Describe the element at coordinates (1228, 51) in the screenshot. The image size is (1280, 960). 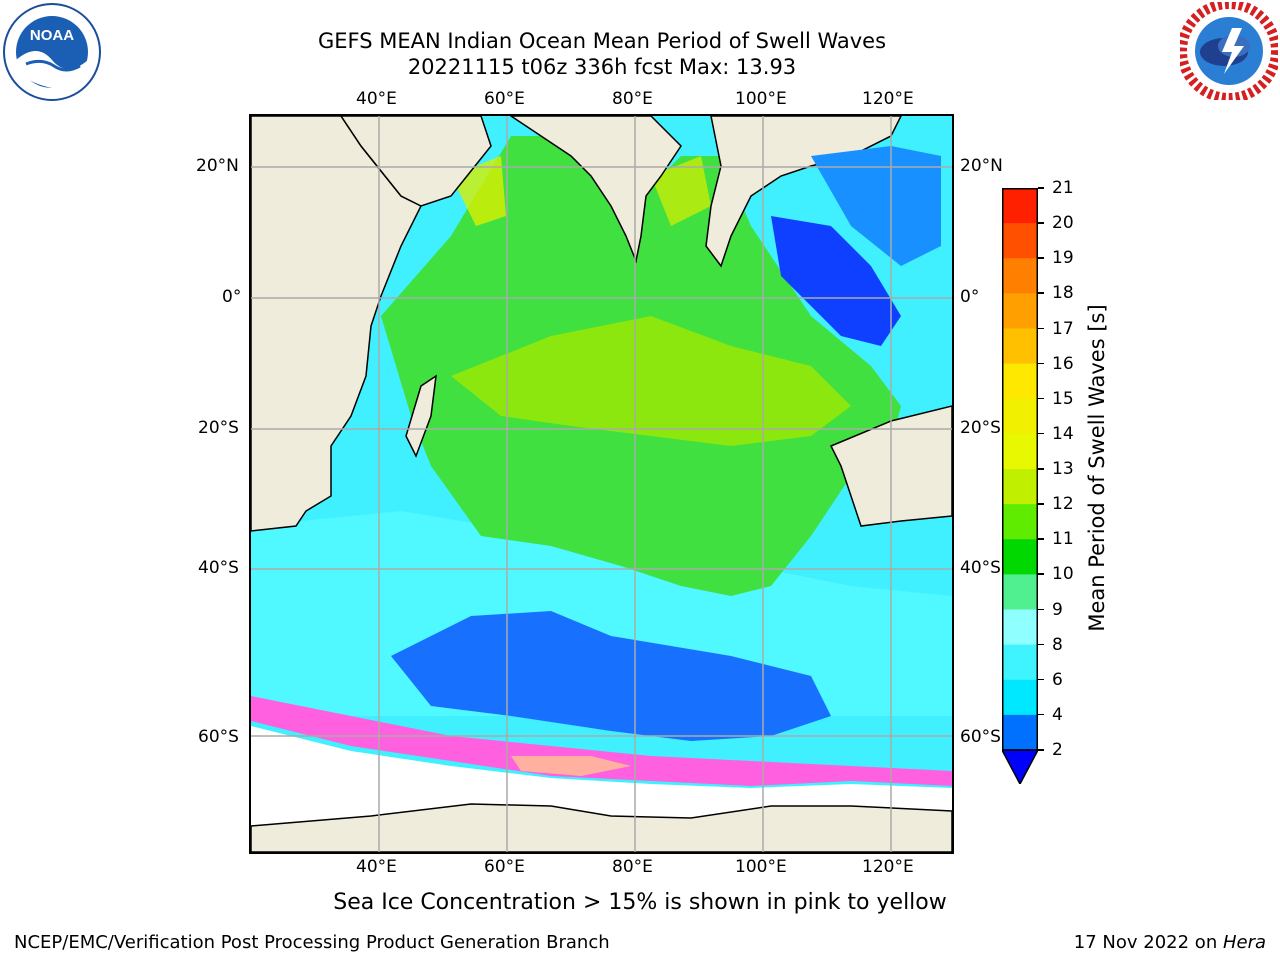
I see `nws-logo` at that location.